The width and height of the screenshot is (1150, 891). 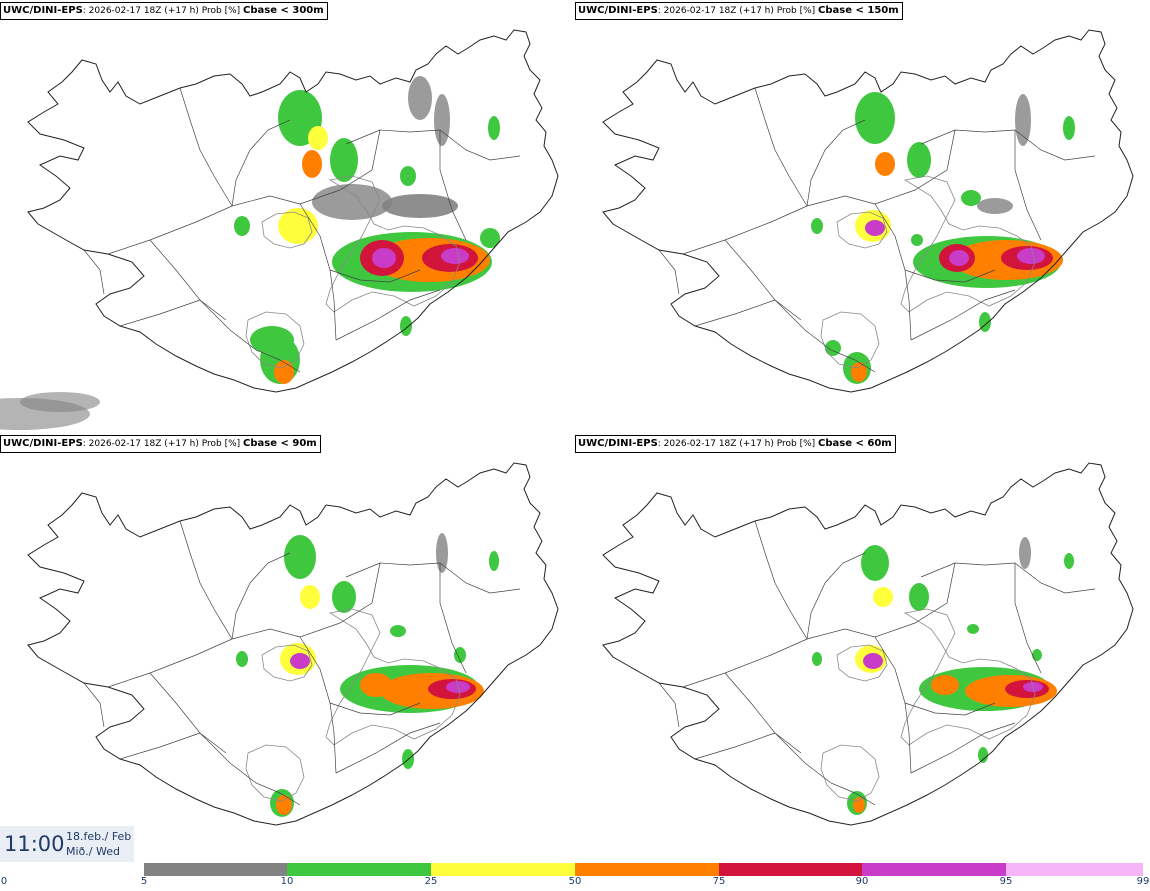 I want to click on legend-tick: 10, so click(x=287, y=881).